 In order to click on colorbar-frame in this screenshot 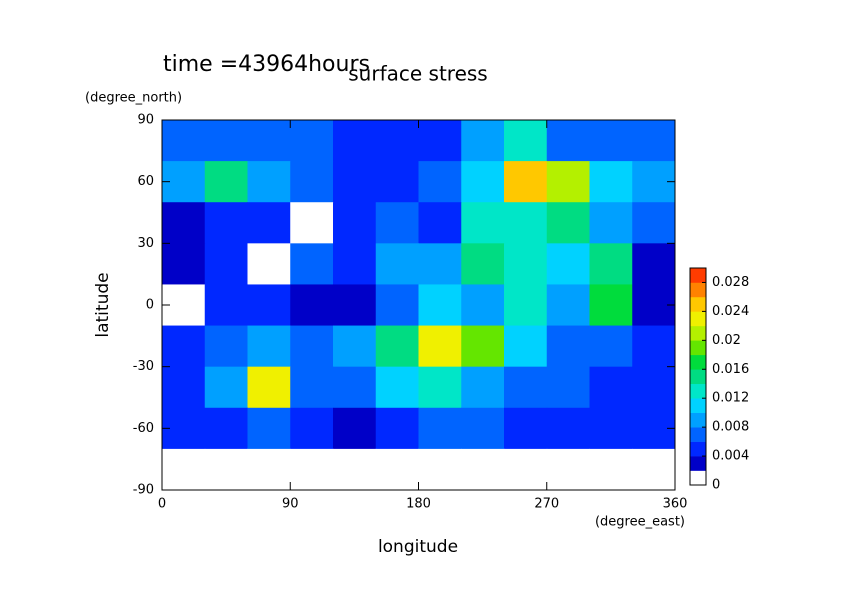, I will do `click(698, 376)`.